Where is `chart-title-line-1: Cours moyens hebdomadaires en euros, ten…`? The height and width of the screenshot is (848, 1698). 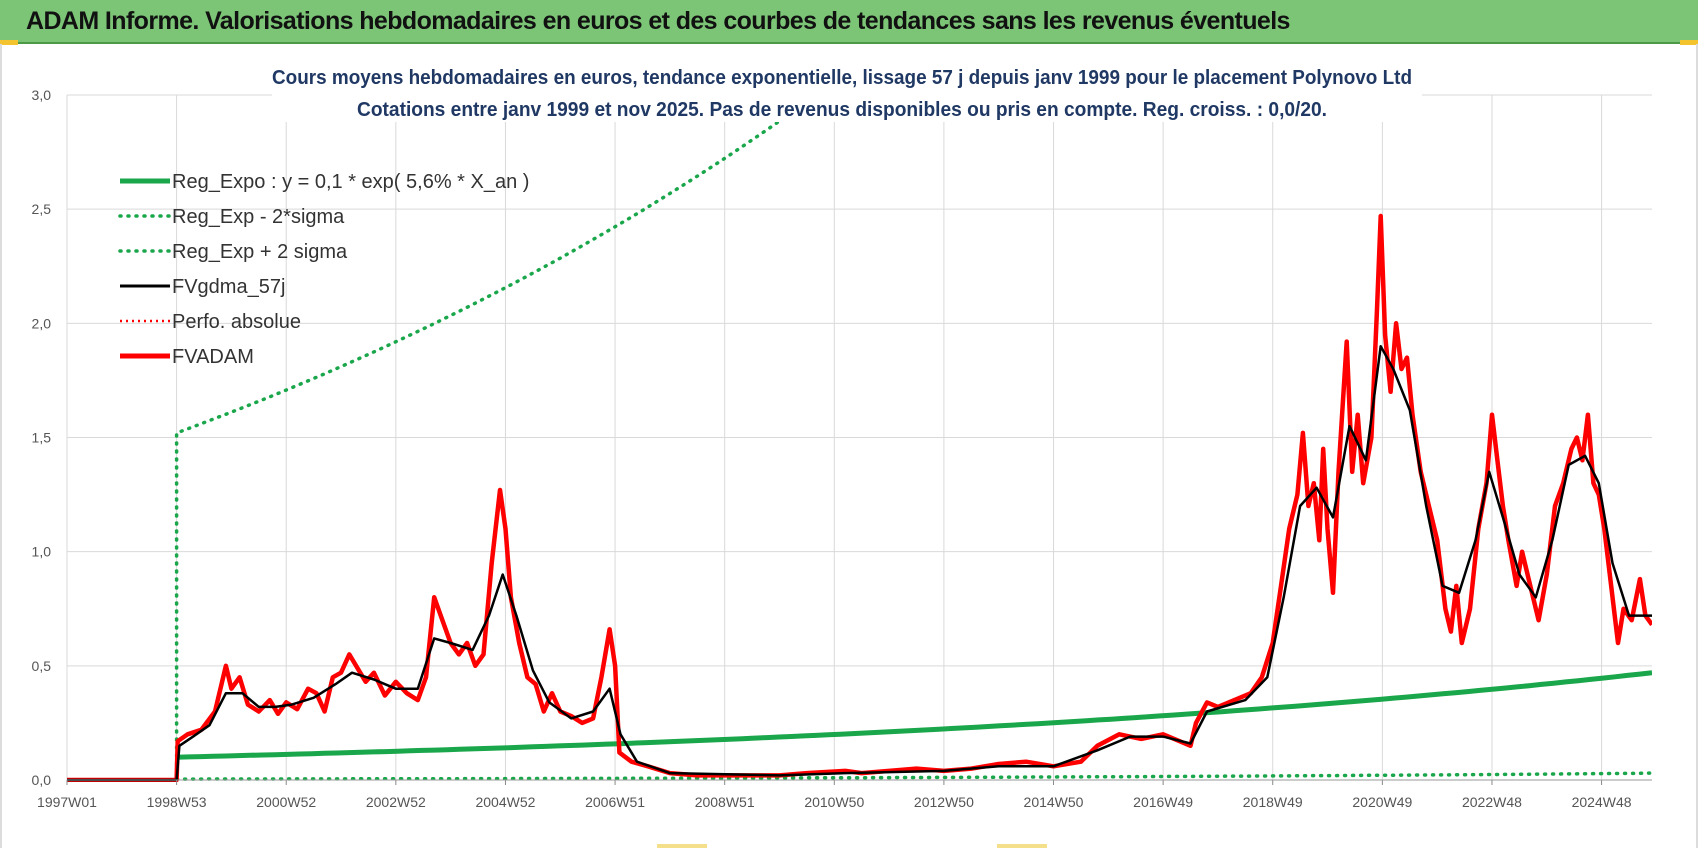
chart-title-line-1: Cours moyens hebdomadaires en euros, ten… is located at coordinates (842, 78).